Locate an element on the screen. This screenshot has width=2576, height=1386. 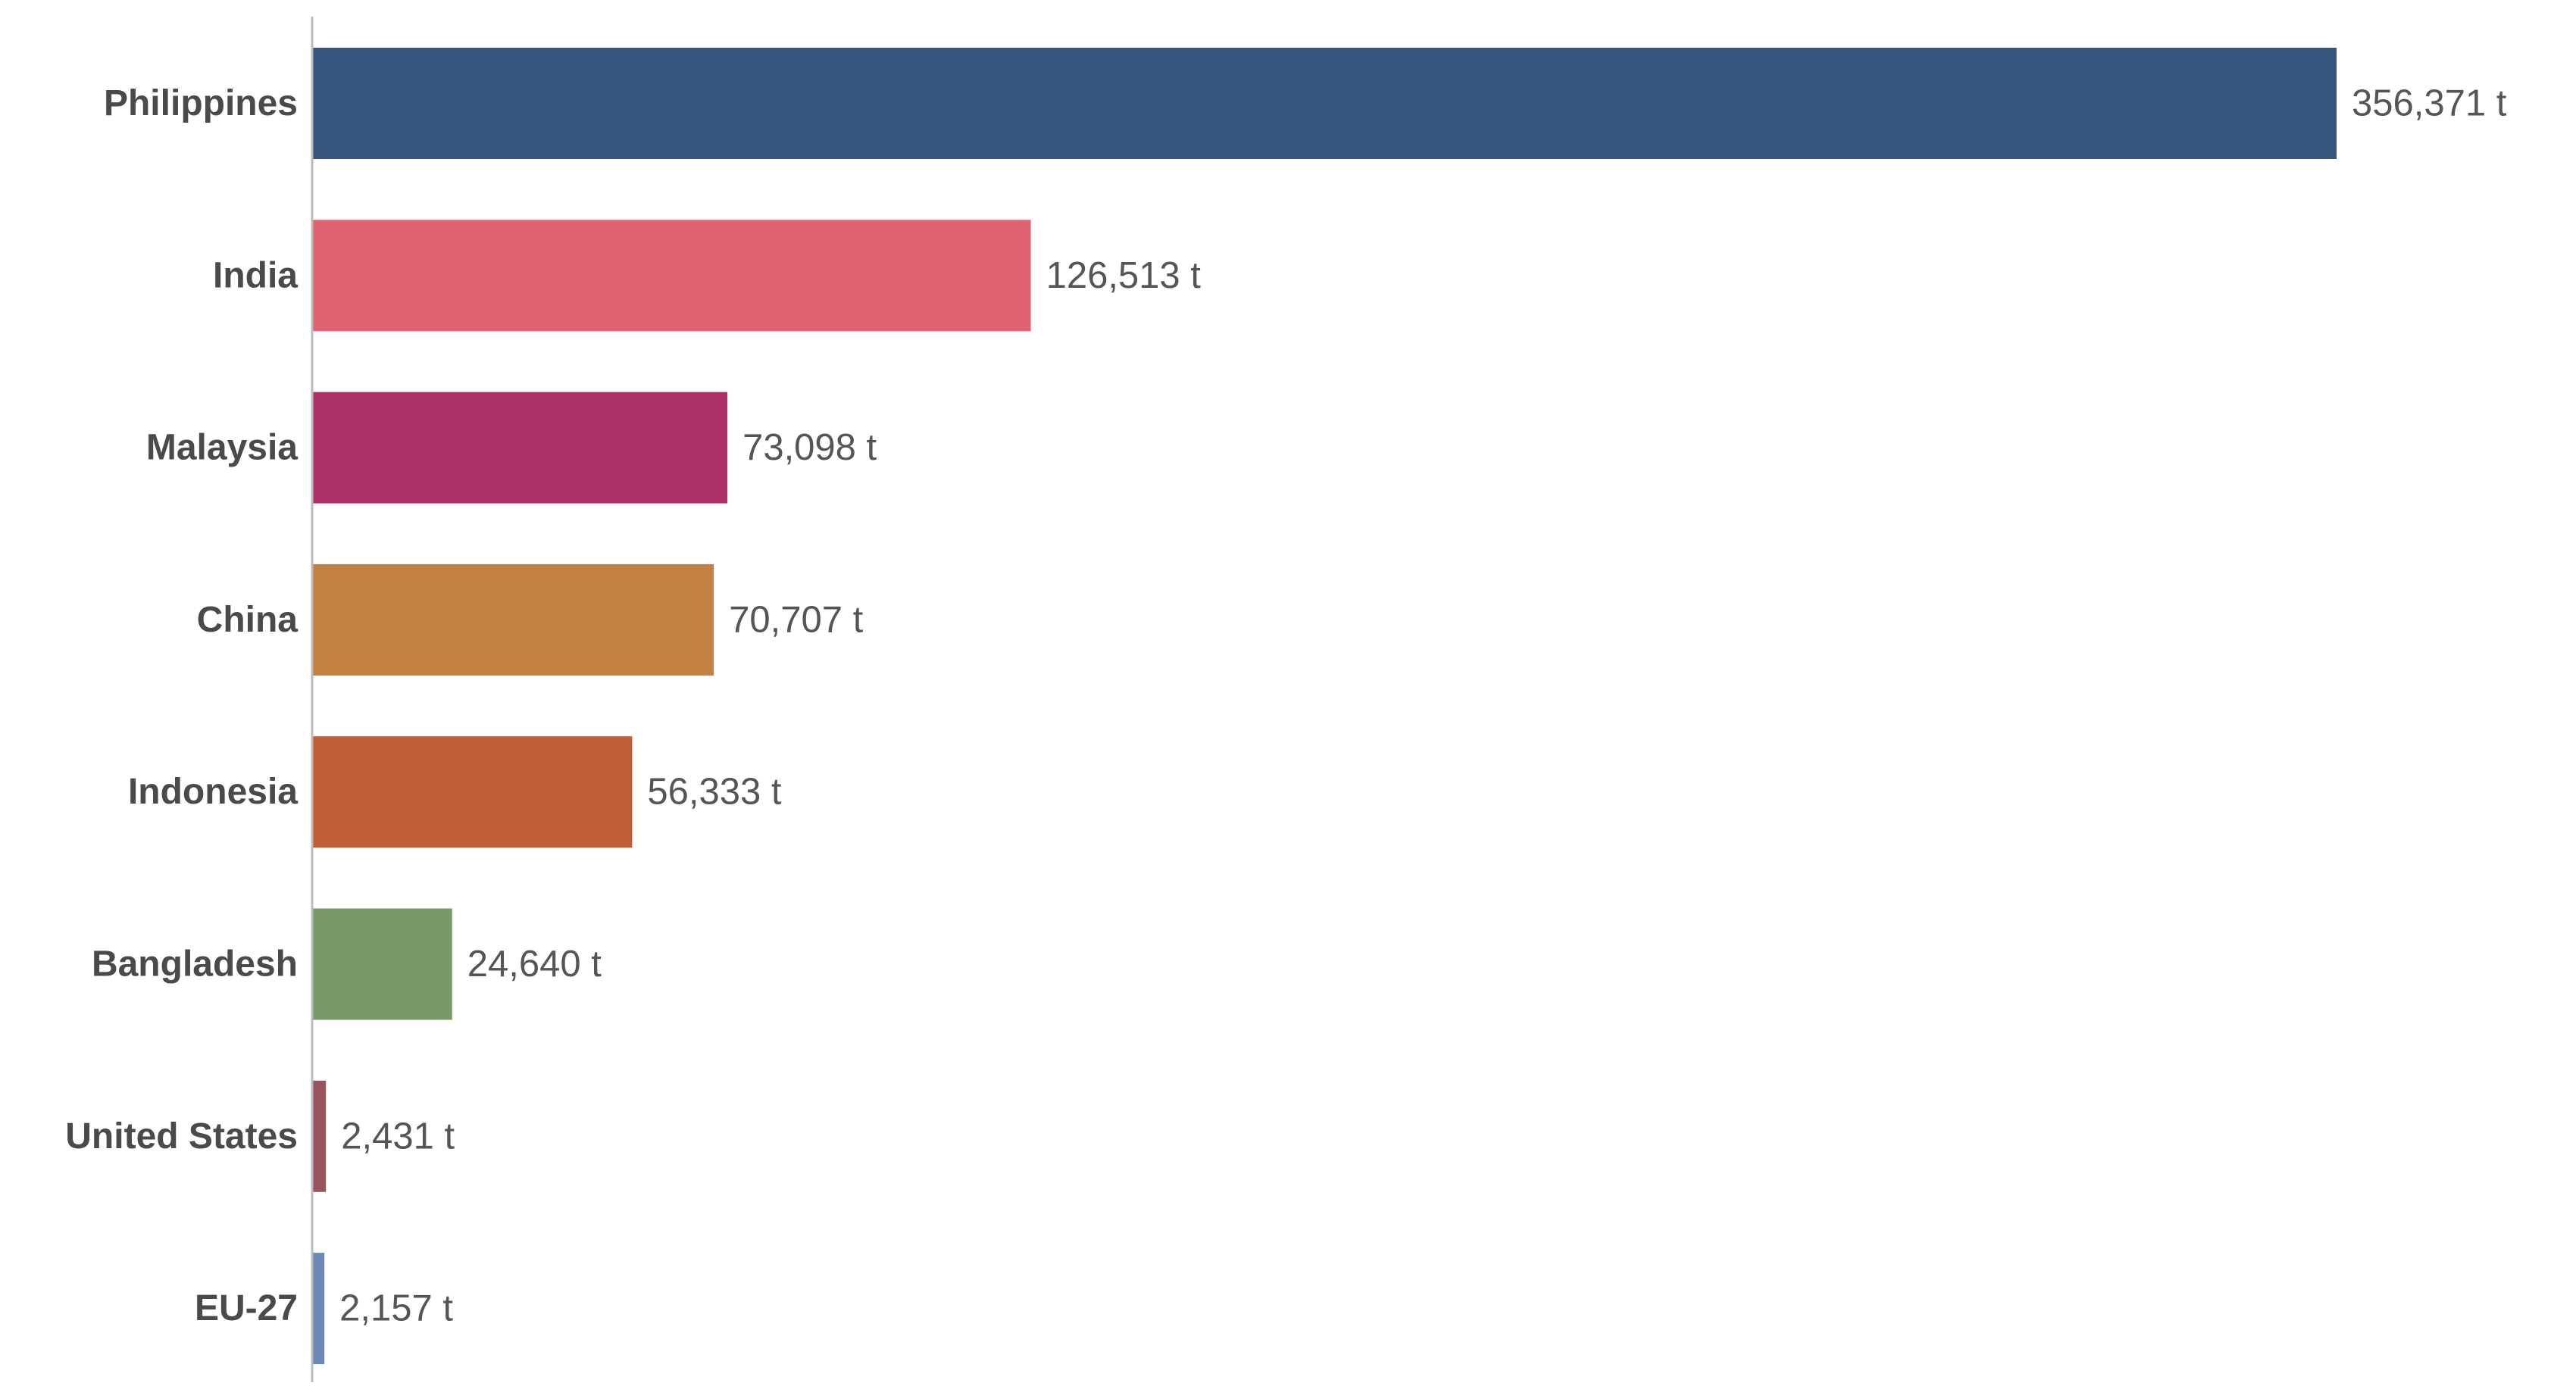
bar-india is located at coordinates (672, 276).